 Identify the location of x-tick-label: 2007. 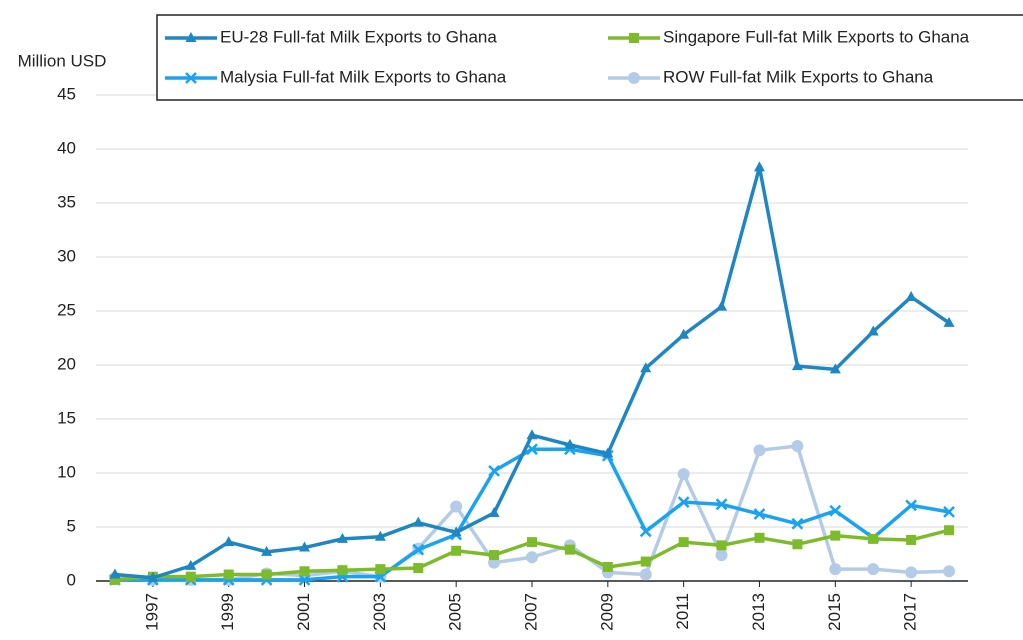
(530, 612).